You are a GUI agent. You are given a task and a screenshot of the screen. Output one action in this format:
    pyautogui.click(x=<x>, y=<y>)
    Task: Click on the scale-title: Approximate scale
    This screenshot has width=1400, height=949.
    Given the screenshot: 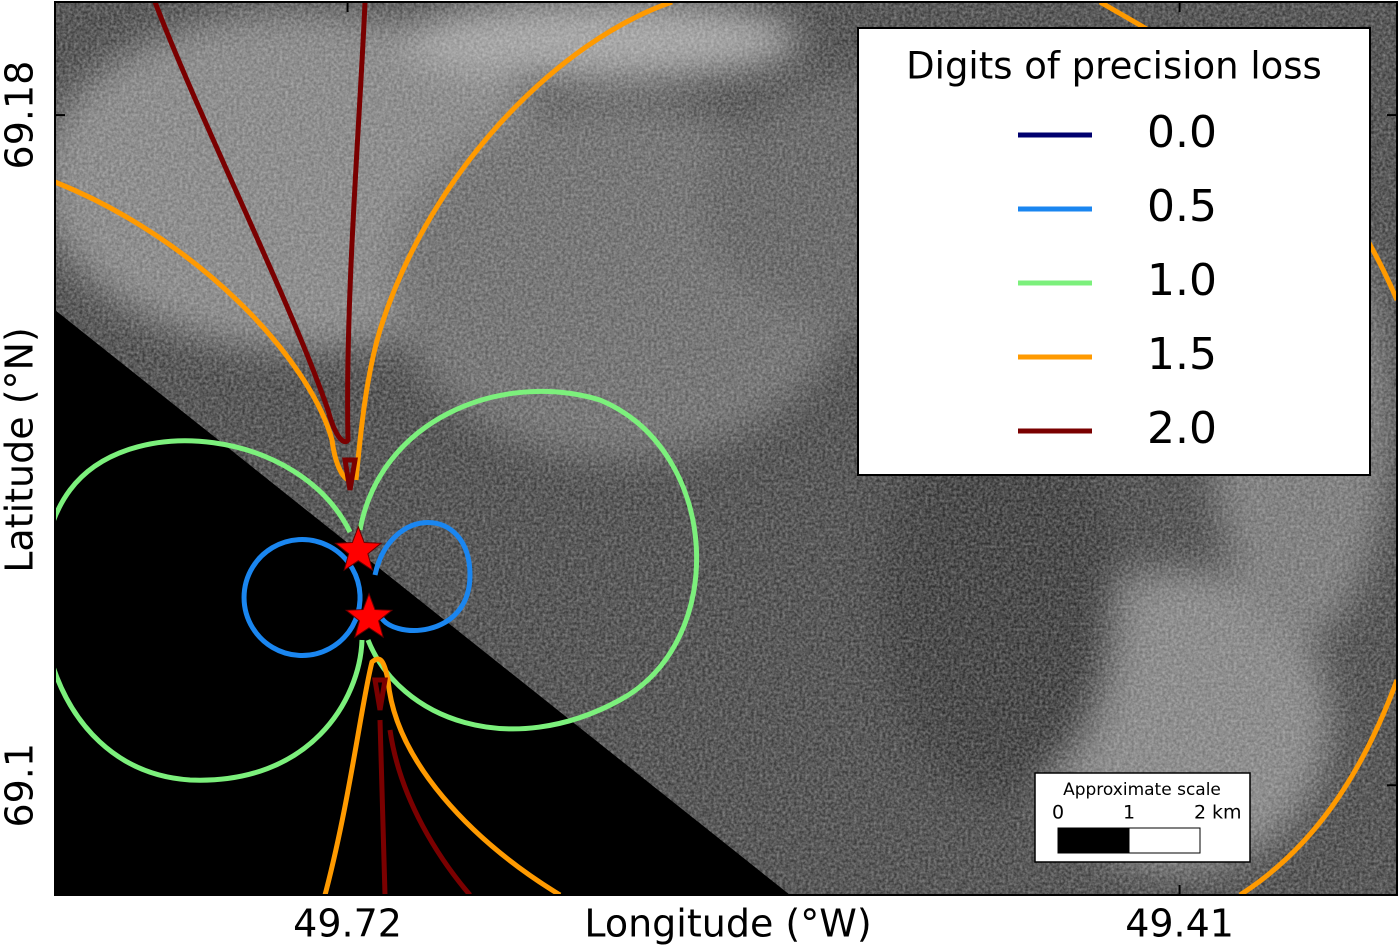 What is the action you would take?
    pyautogui.click(x=1142, y=790)
    